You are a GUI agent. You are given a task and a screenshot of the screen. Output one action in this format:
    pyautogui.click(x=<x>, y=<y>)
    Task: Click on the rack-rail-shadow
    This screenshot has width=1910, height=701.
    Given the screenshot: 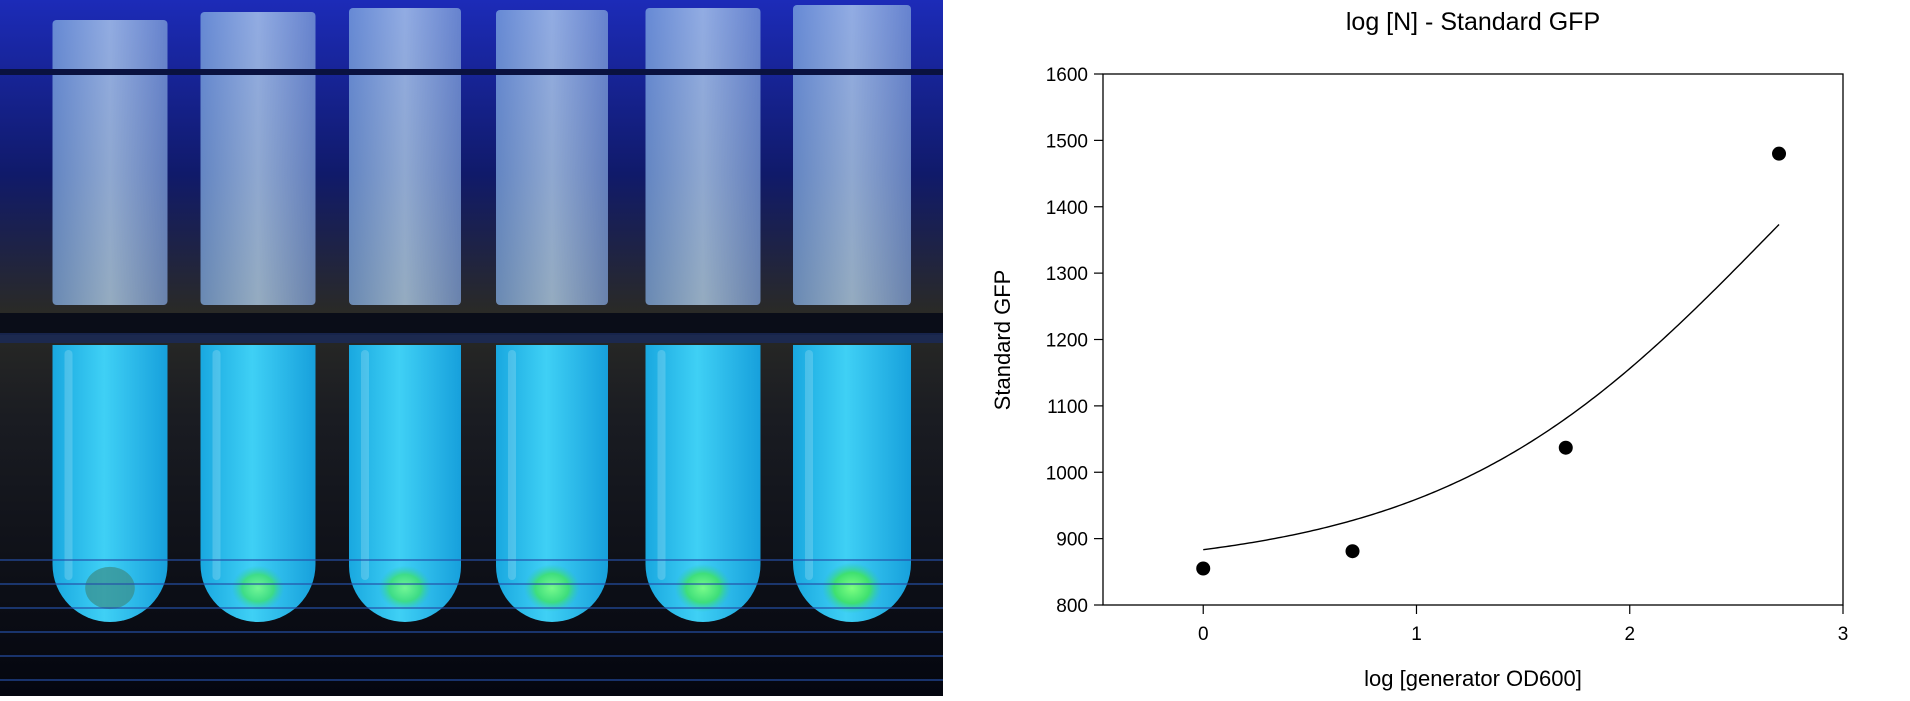 What is the action you would take?
    pyautogui.click(x=471, y=338)
    